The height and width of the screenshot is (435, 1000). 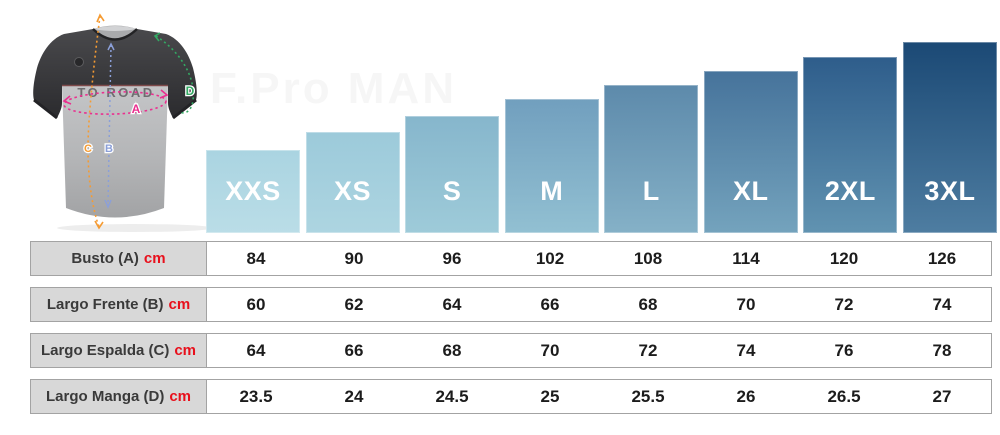 What do you see at coordinates (942, 350) in the screenshot?
I see `table-cell: 78` at bounding box center [942, 350].